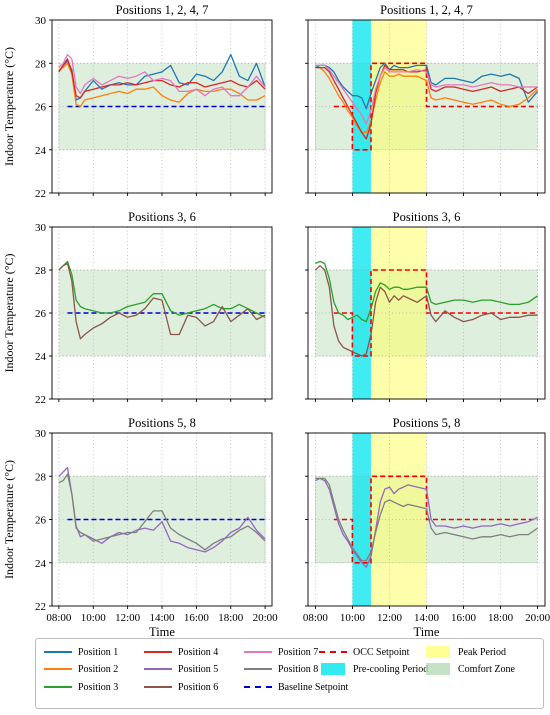  I want to click on legend-item-comfort-zone: Comfort Zone, so click(469, 669).